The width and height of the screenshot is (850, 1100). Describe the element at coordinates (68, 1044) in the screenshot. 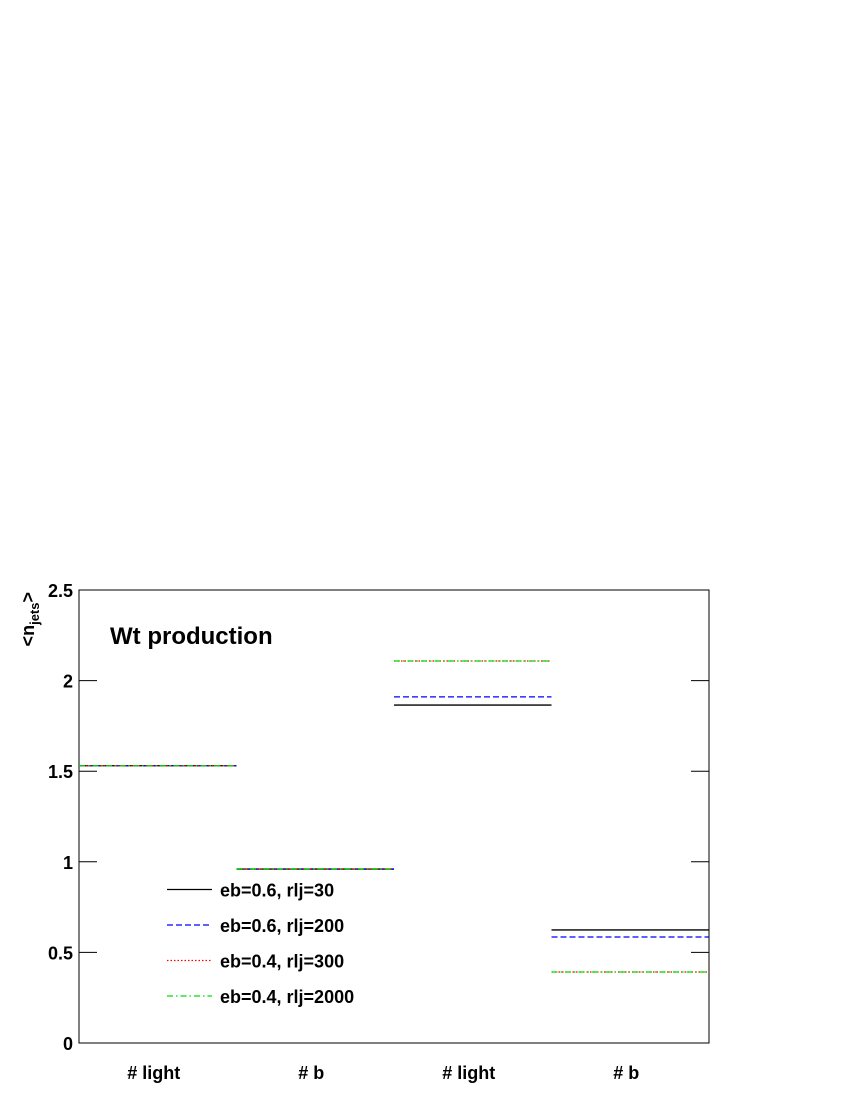

I see `y-tick-label: 0` at that location.